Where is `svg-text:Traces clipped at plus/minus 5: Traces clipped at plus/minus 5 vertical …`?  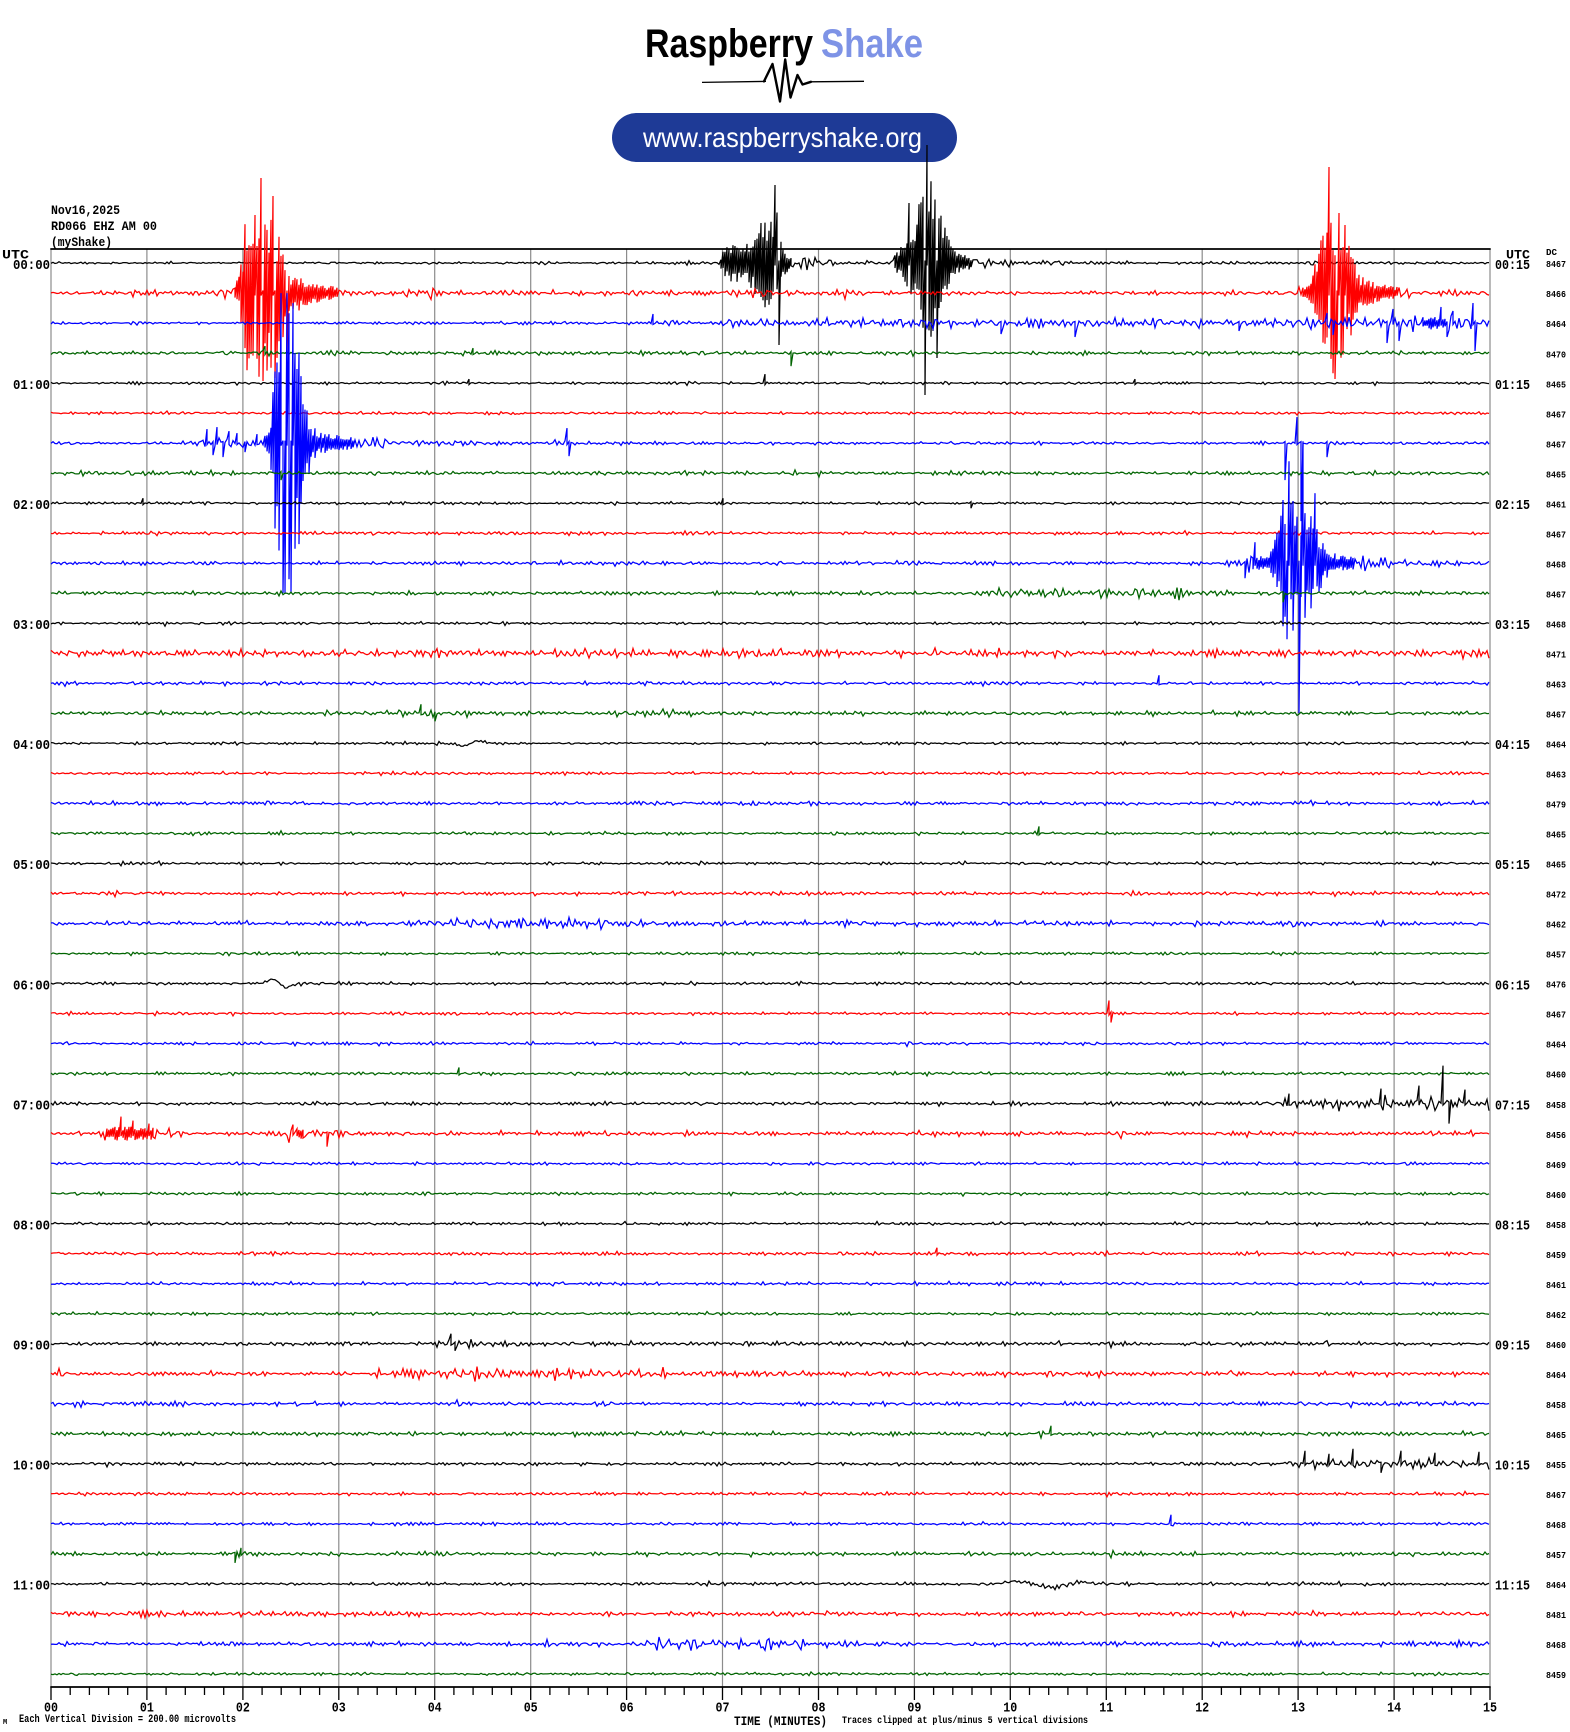
svg-text:Traces clipped at plus/minus 5: Traces clipped at plus/minus 5 vertical … is located at coordinates (965, 1721).